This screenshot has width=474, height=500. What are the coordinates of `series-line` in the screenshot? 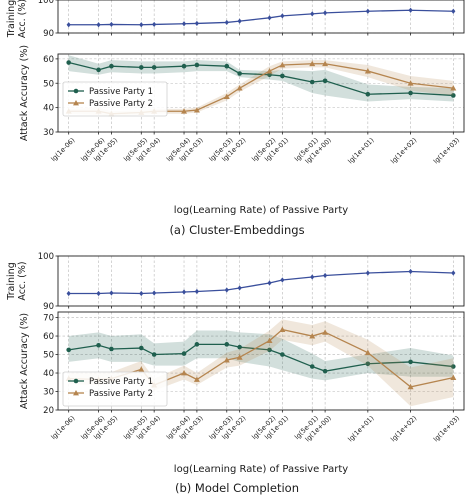 It's located at (261, 357).